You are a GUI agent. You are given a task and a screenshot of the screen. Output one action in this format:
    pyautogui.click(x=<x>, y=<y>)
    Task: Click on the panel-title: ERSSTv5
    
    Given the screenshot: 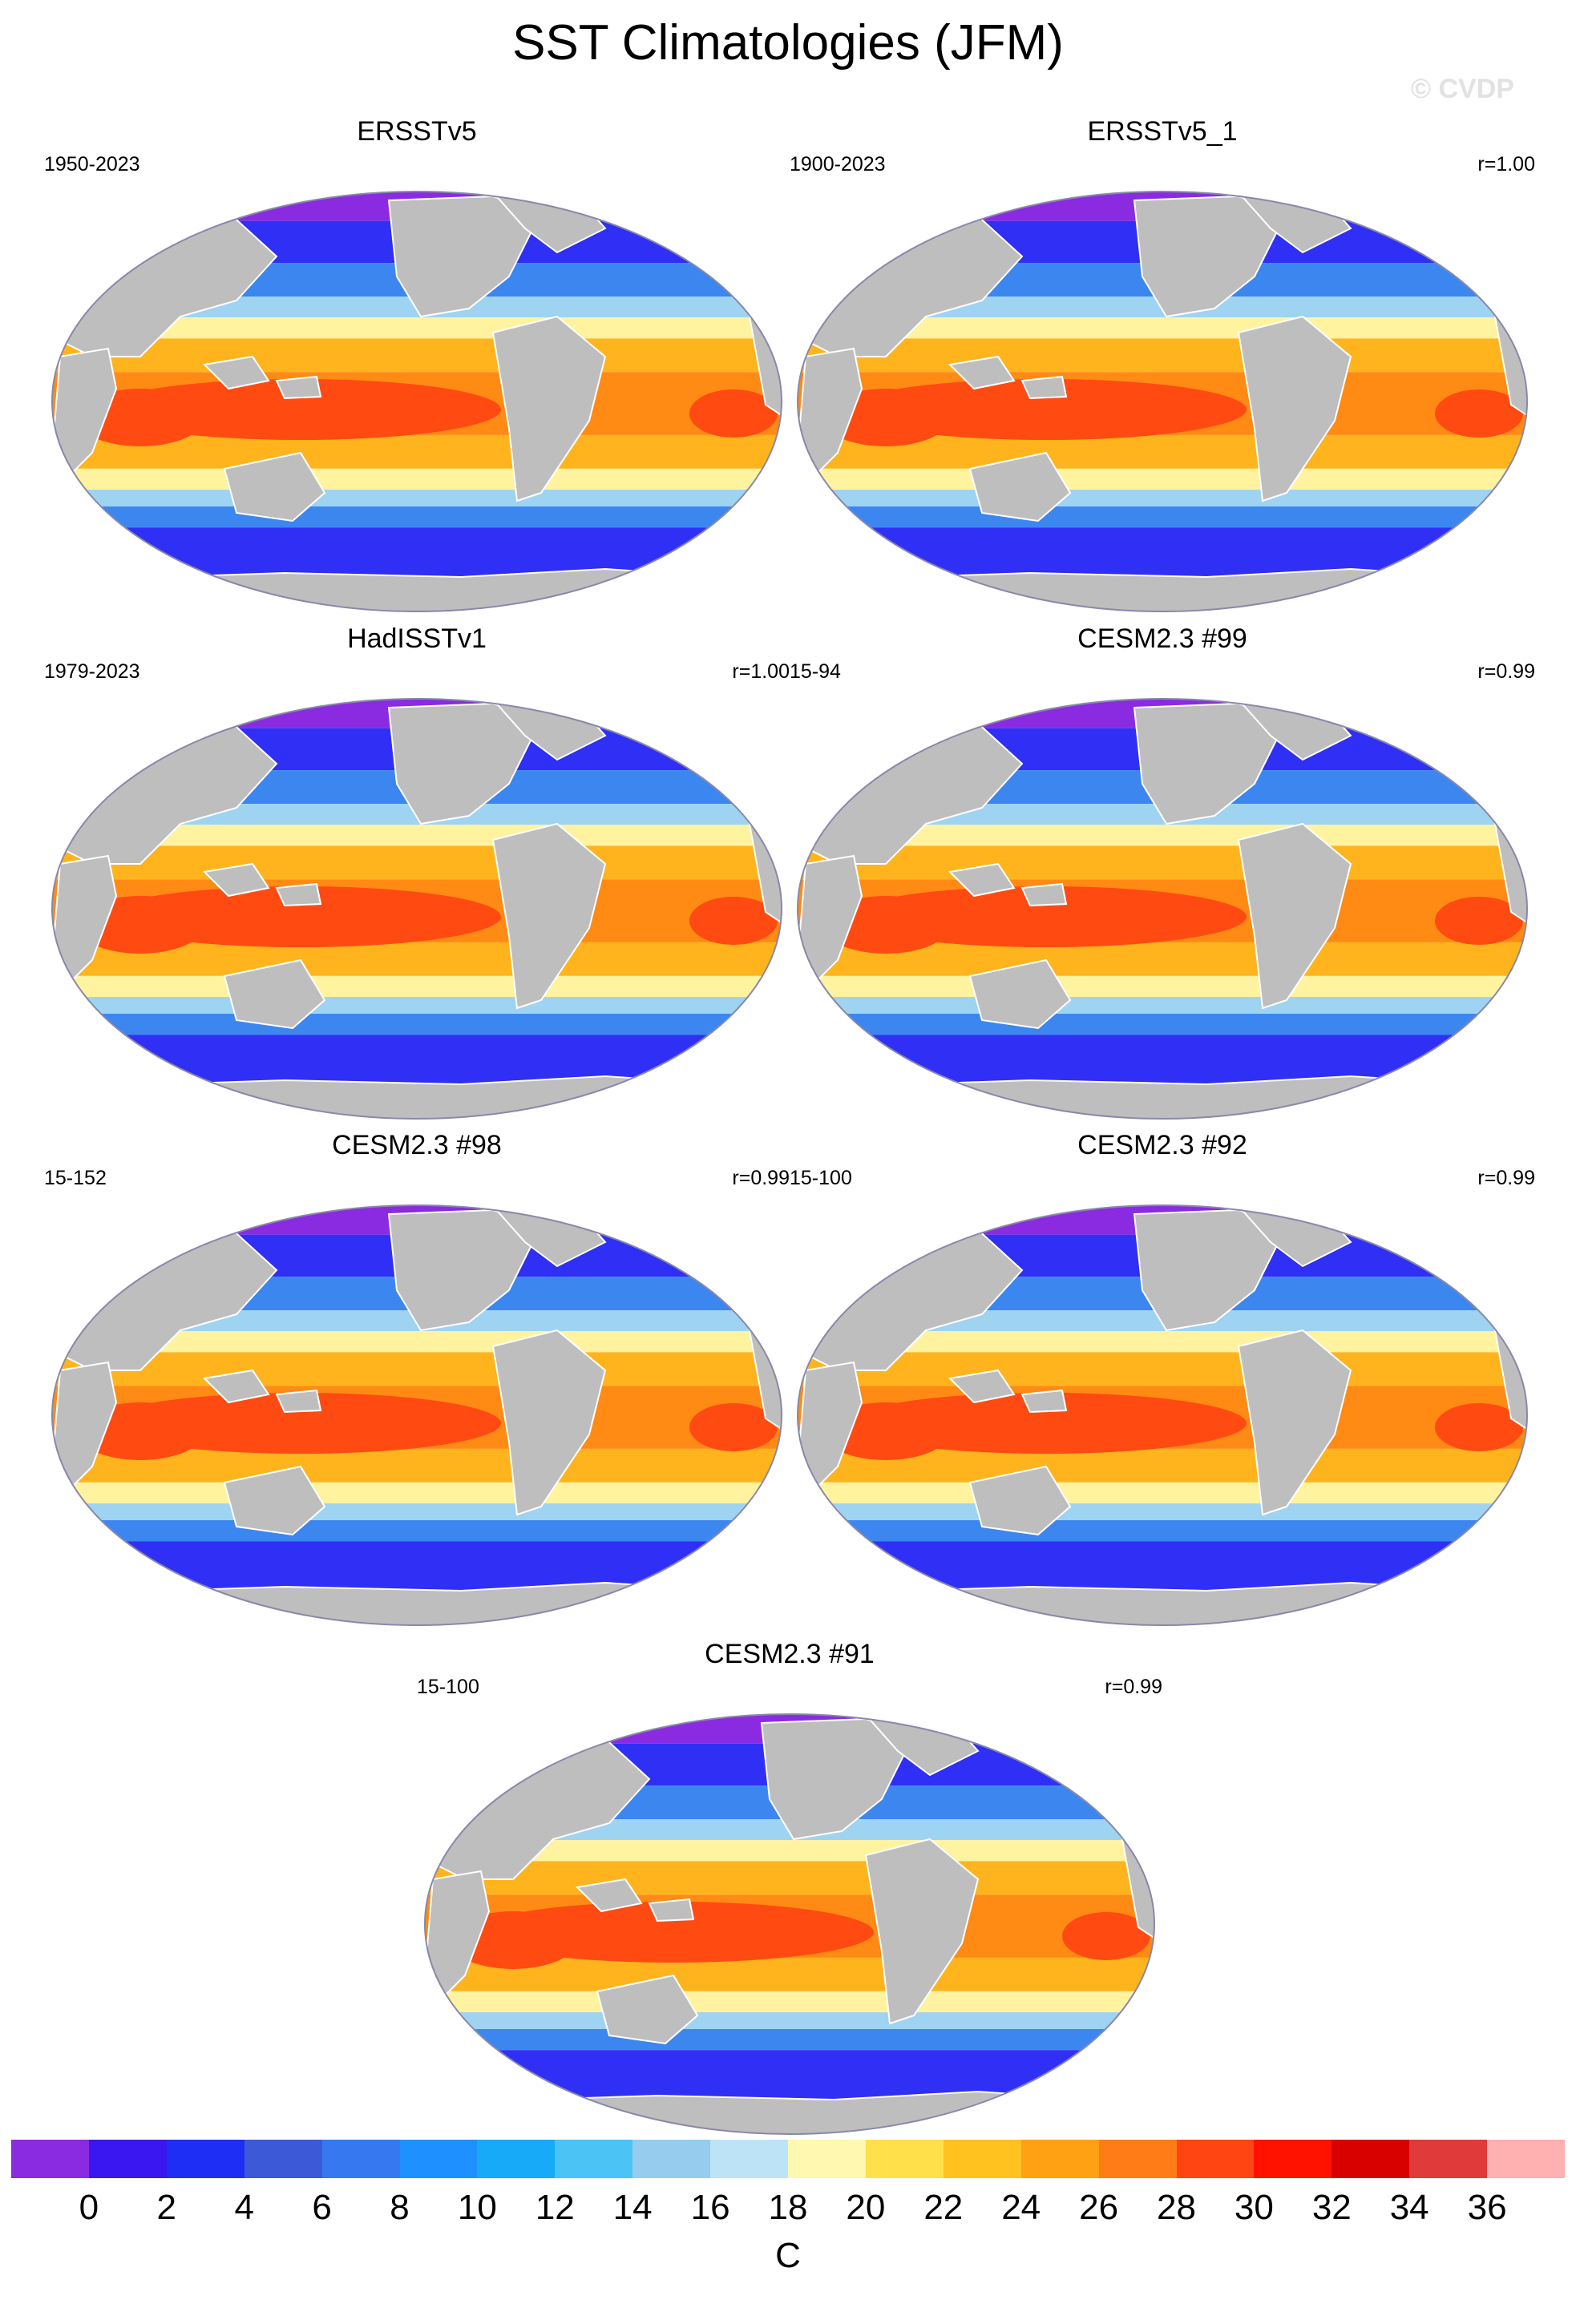 What is the action you would take?
    pyautogui.click(x=417, y=131)
    